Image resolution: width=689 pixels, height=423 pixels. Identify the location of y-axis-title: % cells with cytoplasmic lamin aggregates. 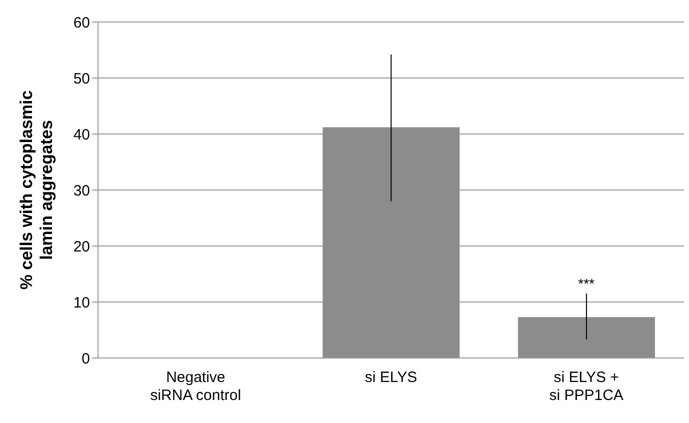
(36, 190).